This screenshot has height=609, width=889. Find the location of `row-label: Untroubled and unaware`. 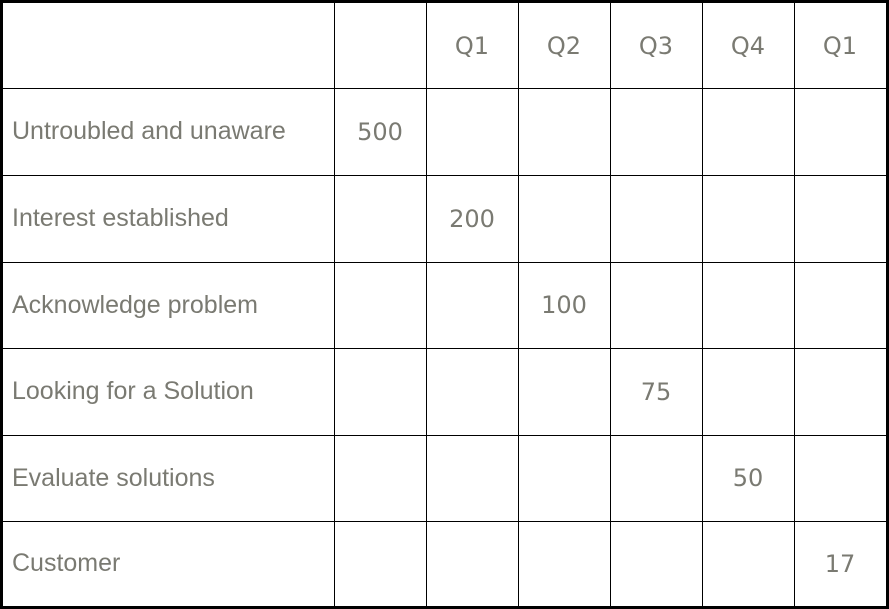

row-label: Untroubled and unaware is located at coordinates (149, 131).